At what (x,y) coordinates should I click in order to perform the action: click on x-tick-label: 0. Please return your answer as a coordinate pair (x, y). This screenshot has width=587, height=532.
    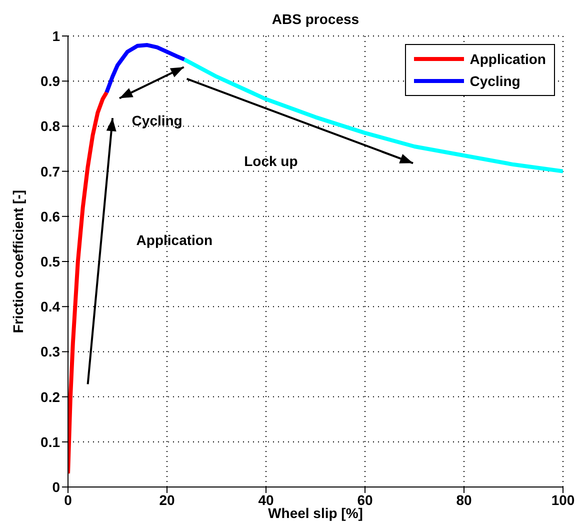
    Looking at the image, I should click on (68, 500).